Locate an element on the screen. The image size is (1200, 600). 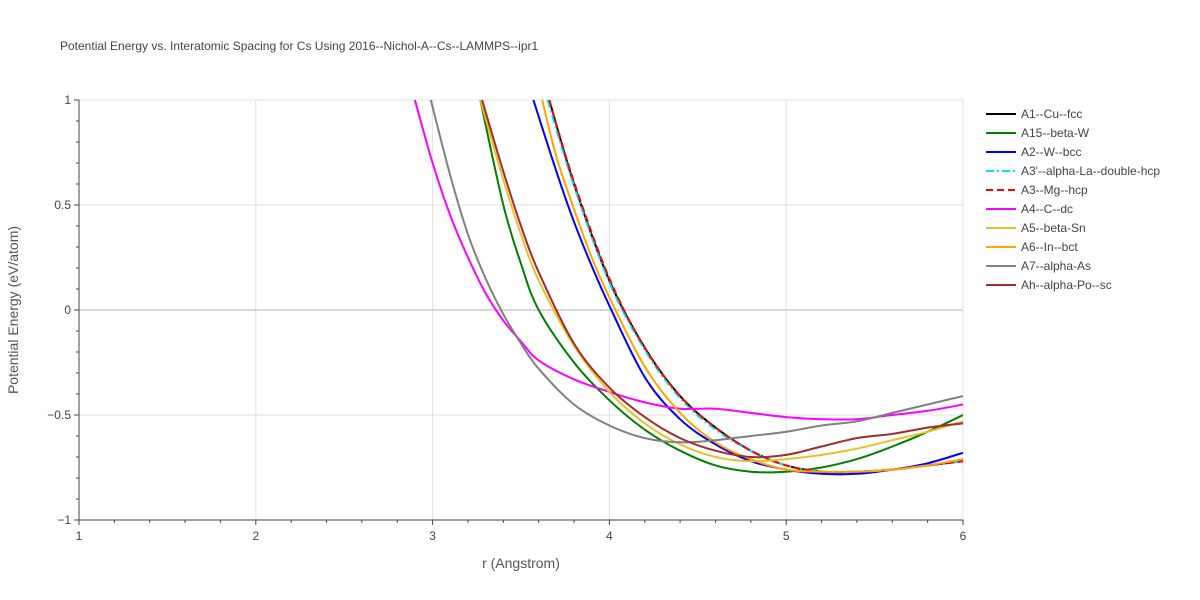
x-tick-label: 5 is located at coordinates (786, 536).